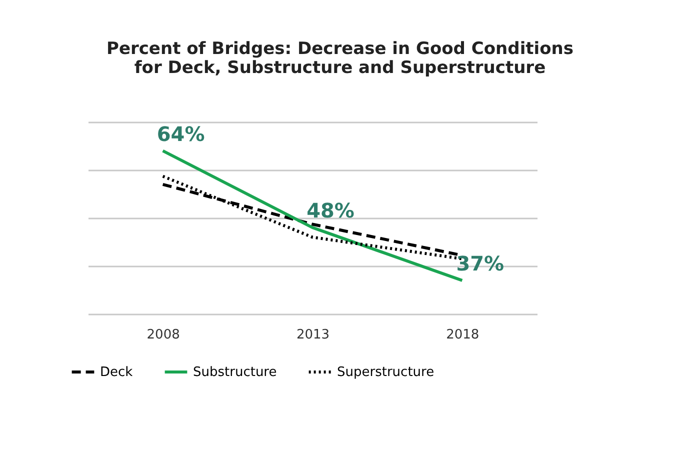 Image resolution: width=681 pixels, height=455 pixels. I want to click on legend-label: Deck, so click(117, 372).